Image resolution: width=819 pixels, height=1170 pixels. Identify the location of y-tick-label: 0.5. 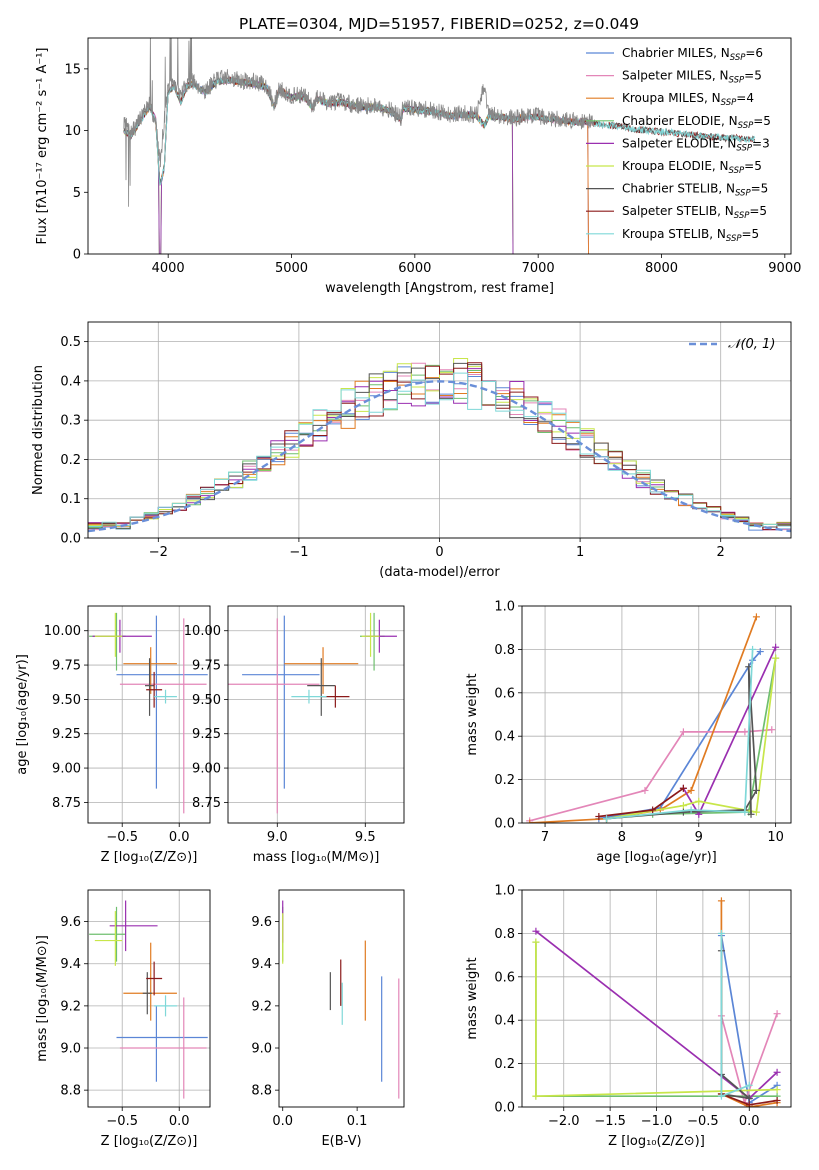
(70, 342).